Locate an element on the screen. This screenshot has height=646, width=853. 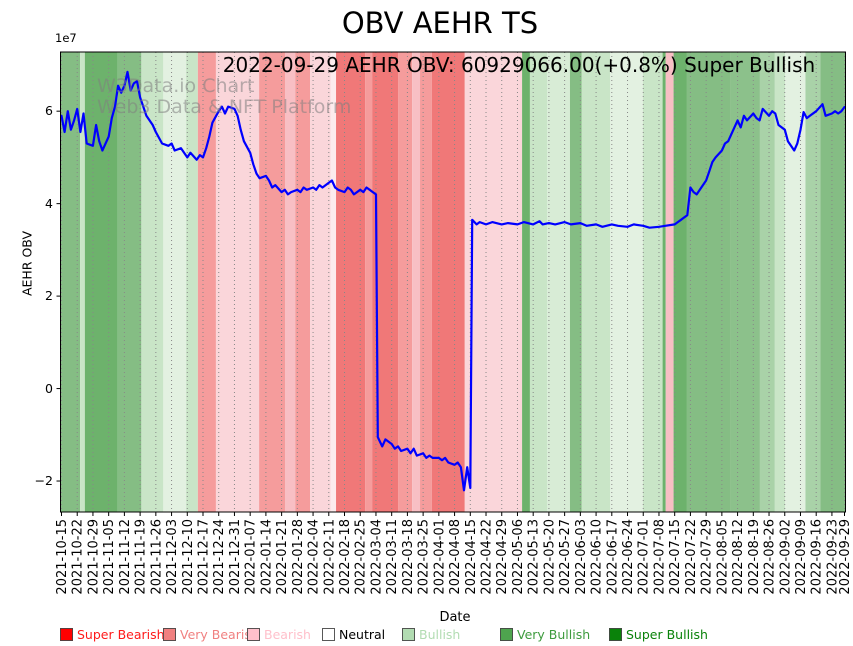
x-tick-label: 2021-12-24 is located at coordinates (219, 557).